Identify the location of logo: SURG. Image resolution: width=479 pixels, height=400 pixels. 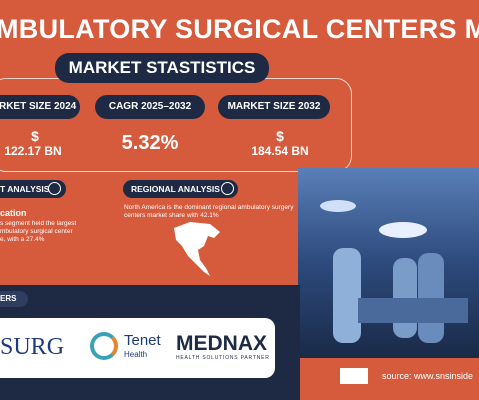
(32, 347).